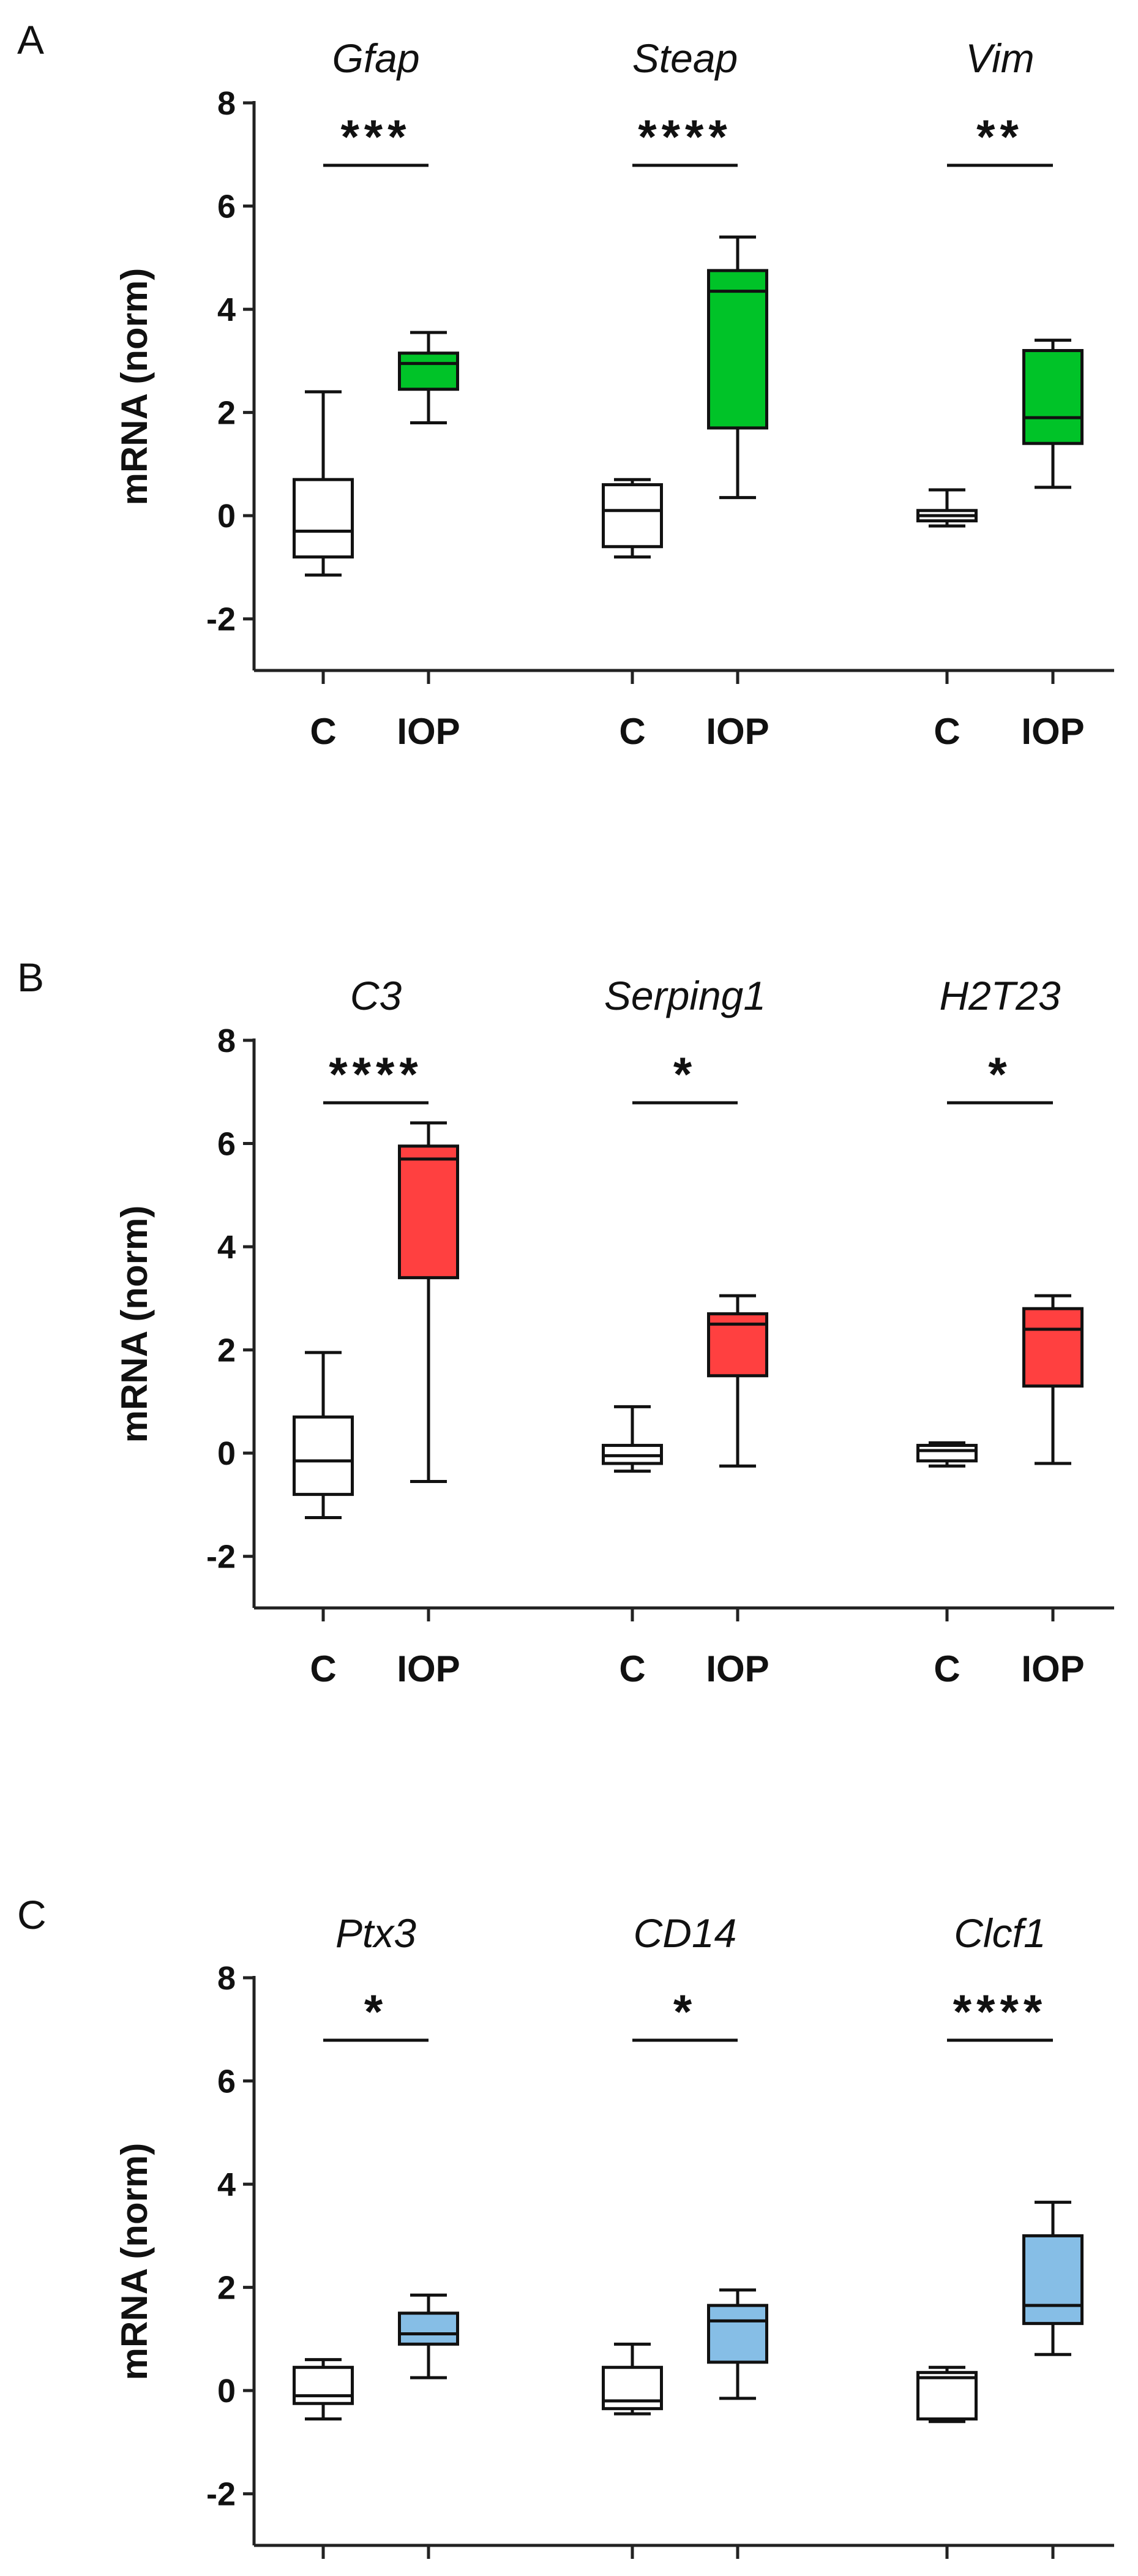  What do you see at coordinates (685, 58) in the screenshot?
I see `gene-title: Steap` at bounding box center [685, 58].